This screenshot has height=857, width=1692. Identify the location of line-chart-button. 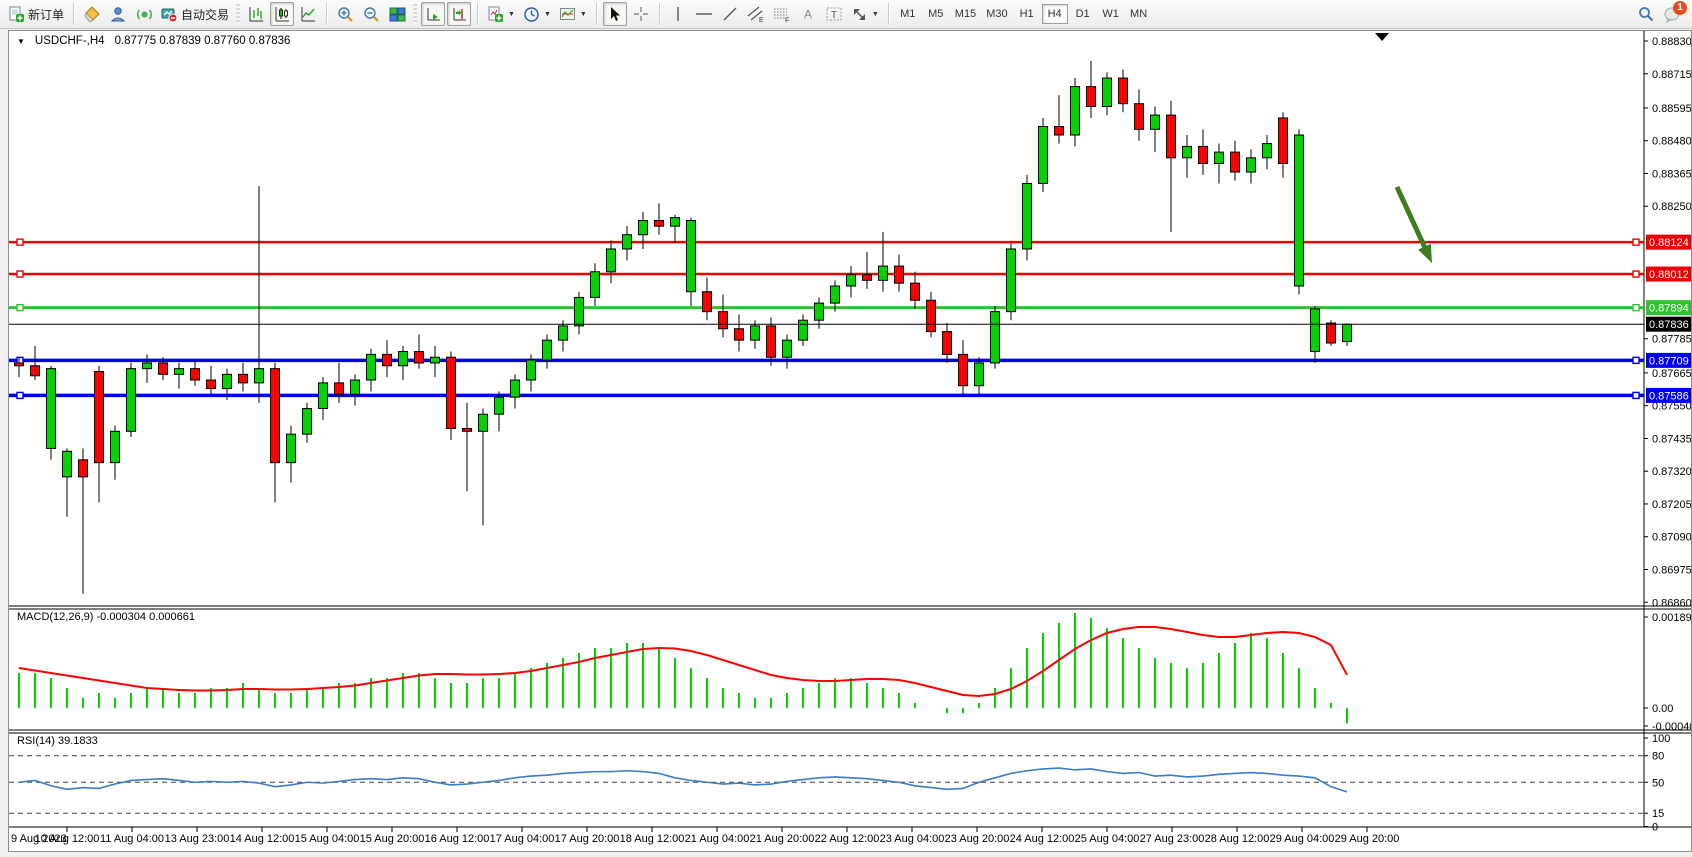
(308, 14).